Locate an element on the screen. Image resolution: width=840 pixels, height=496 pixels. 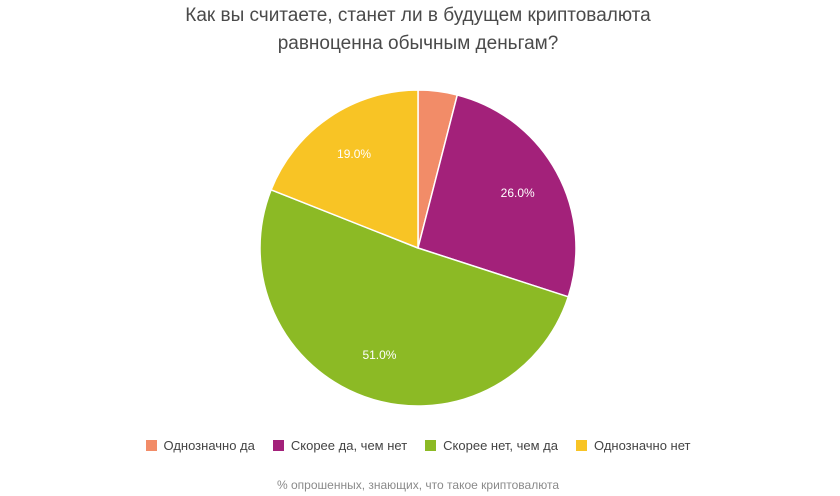
legend-label: Однозначно да is located at coordinates (209, 445).